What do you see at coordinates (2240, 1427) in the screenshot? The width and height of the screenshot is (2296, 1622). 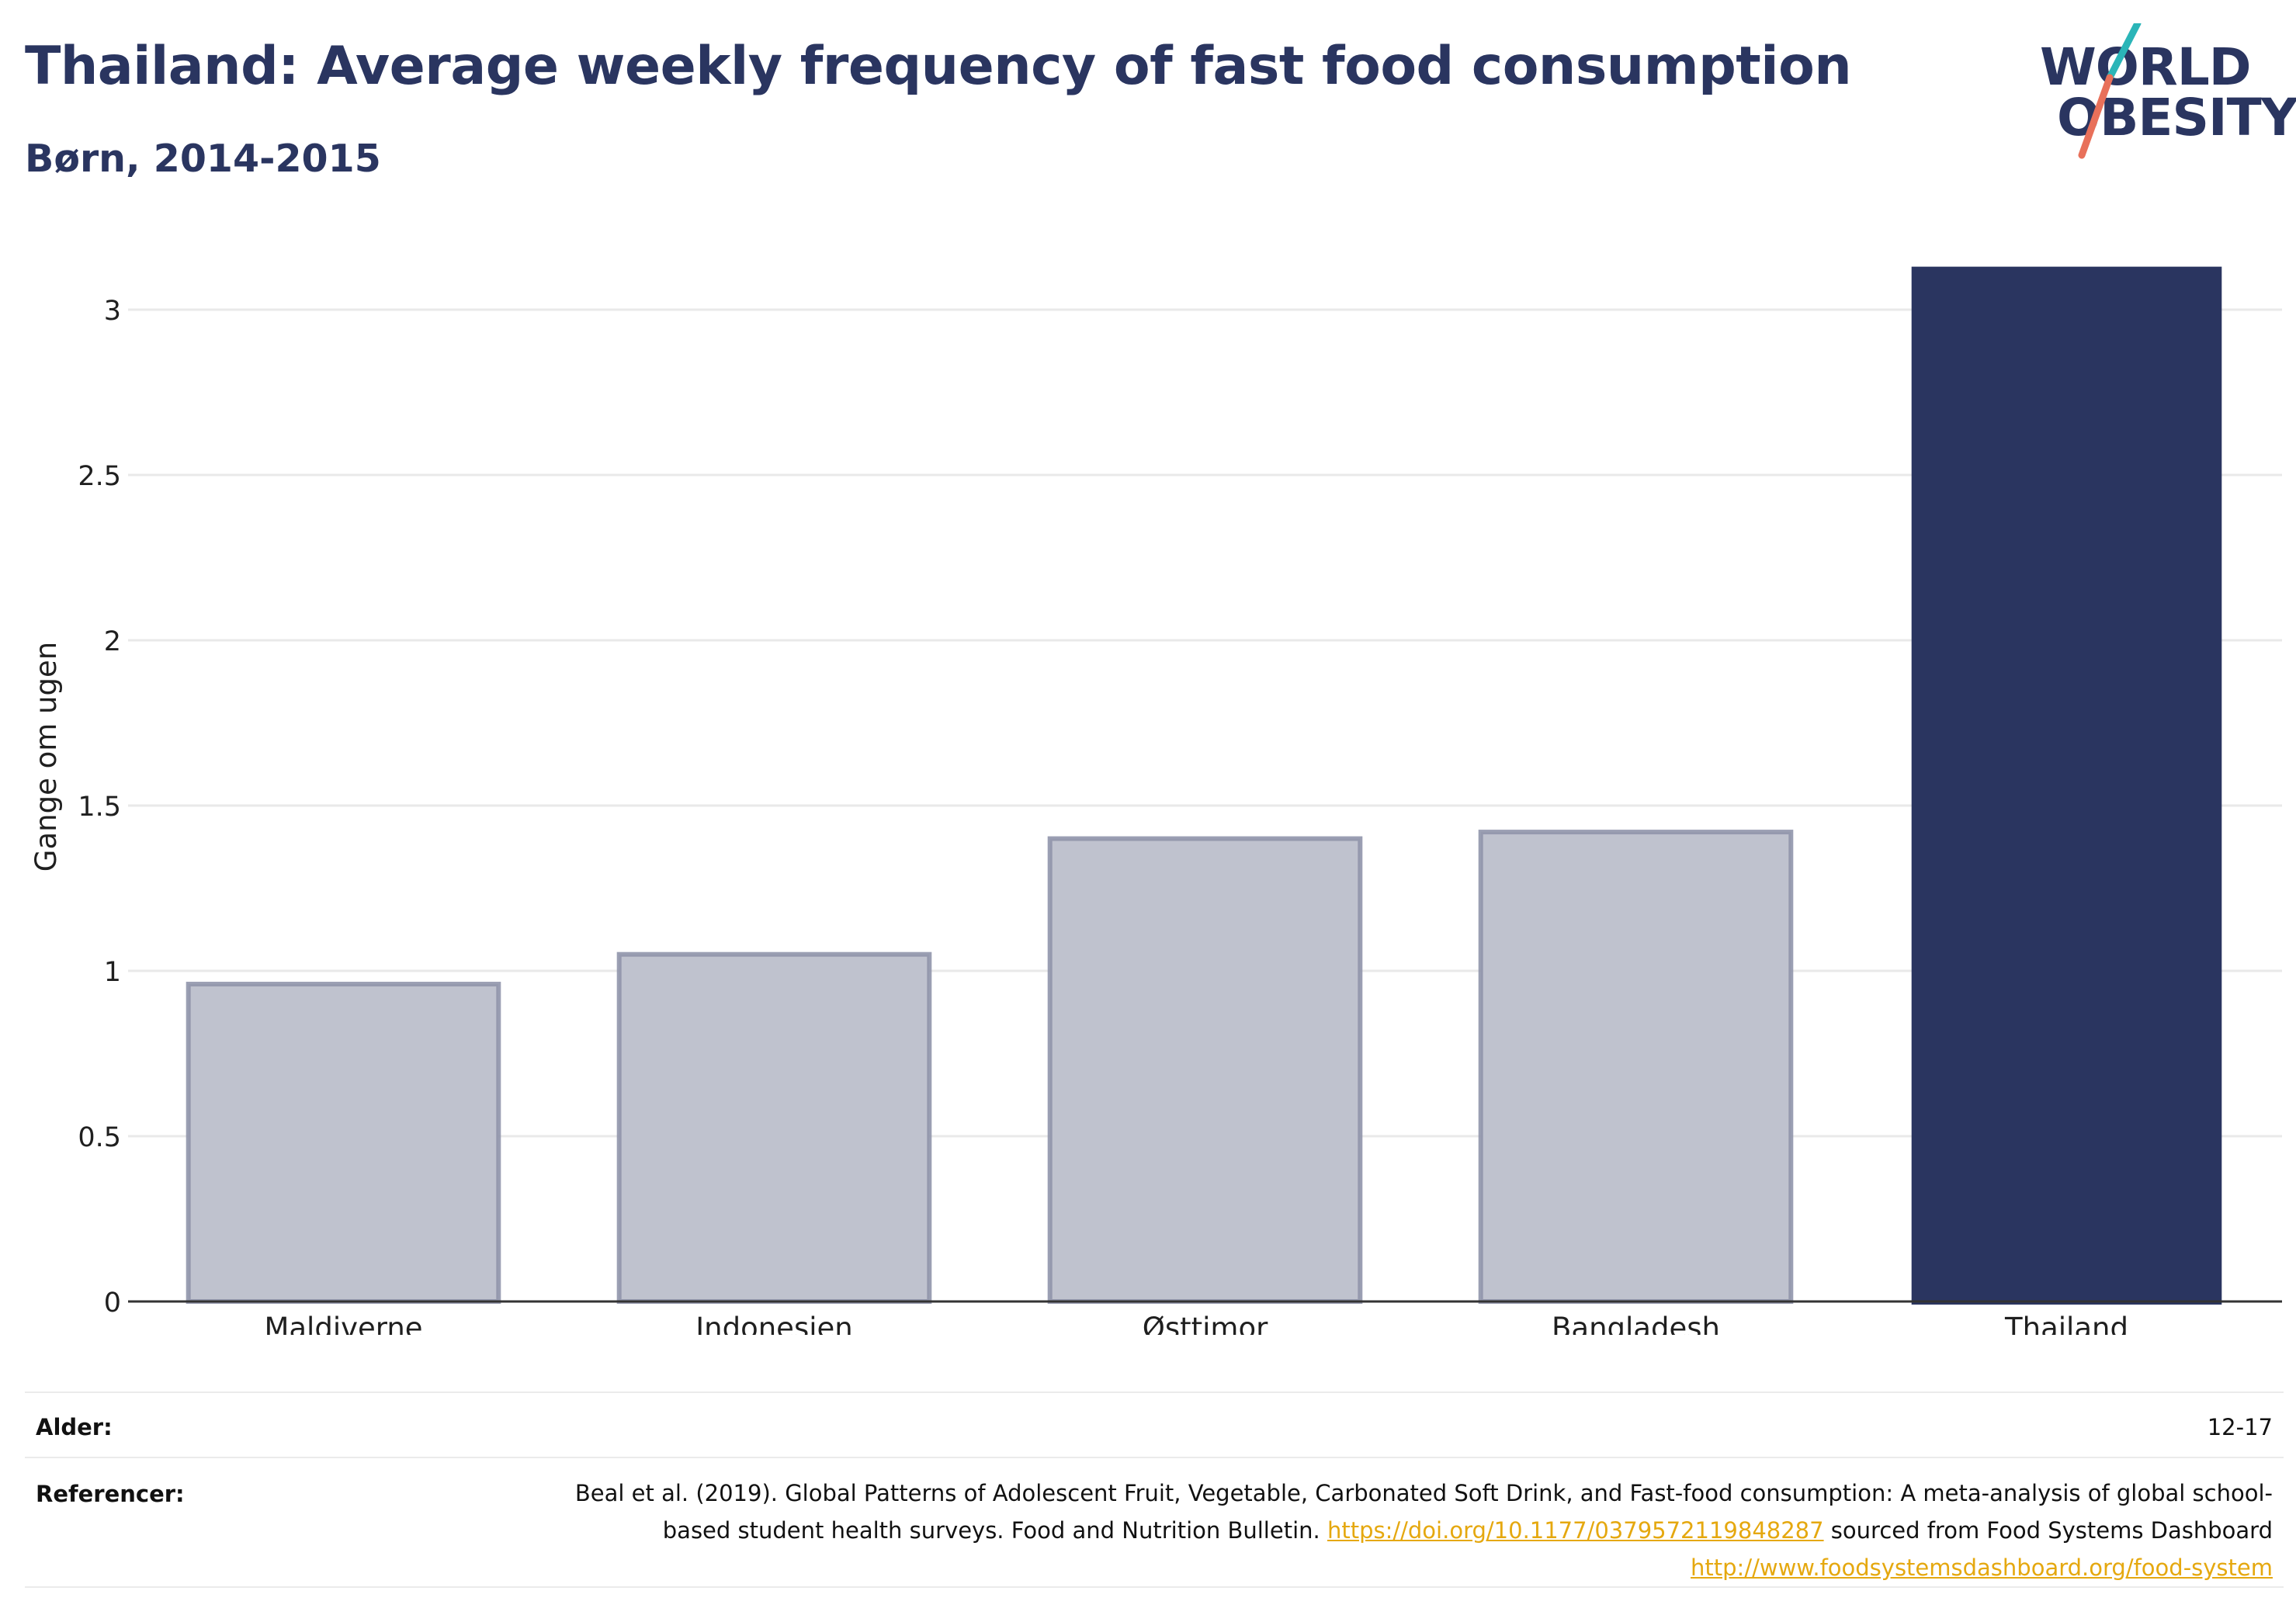 I see `age-value: 12-17` at bounding box center [2240, 1427].